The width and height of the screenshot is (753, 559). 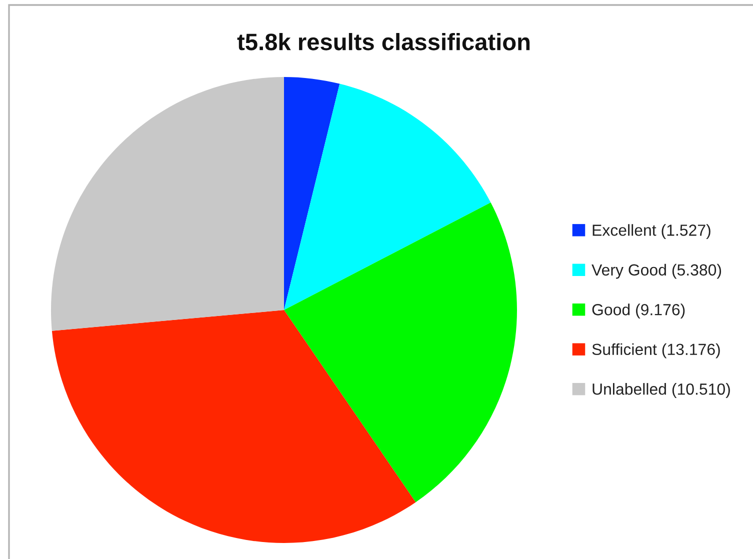 I want to click on legend-label: Very Good (5.380), so click(x=657, y=271).